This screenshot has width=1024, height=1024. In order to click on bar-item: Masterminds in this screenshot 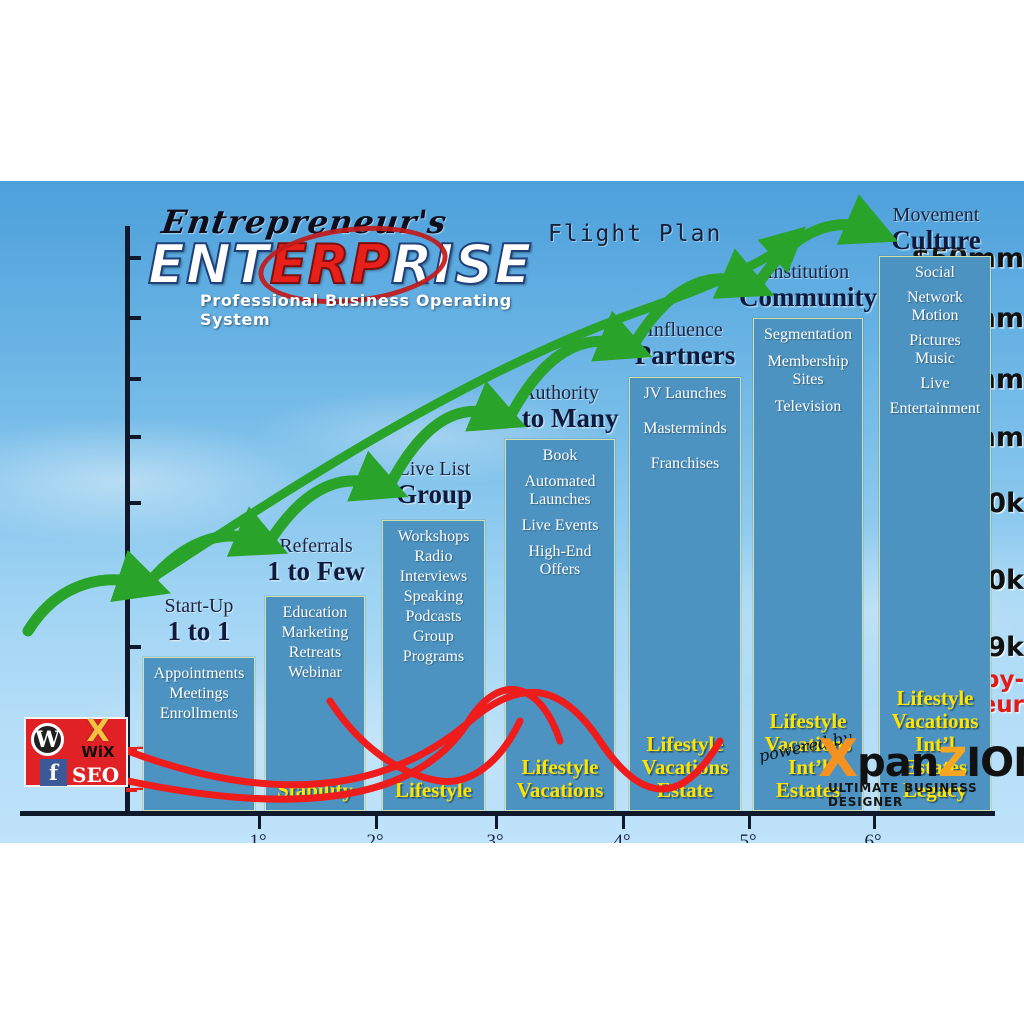, I will do `click(685, 428)`.